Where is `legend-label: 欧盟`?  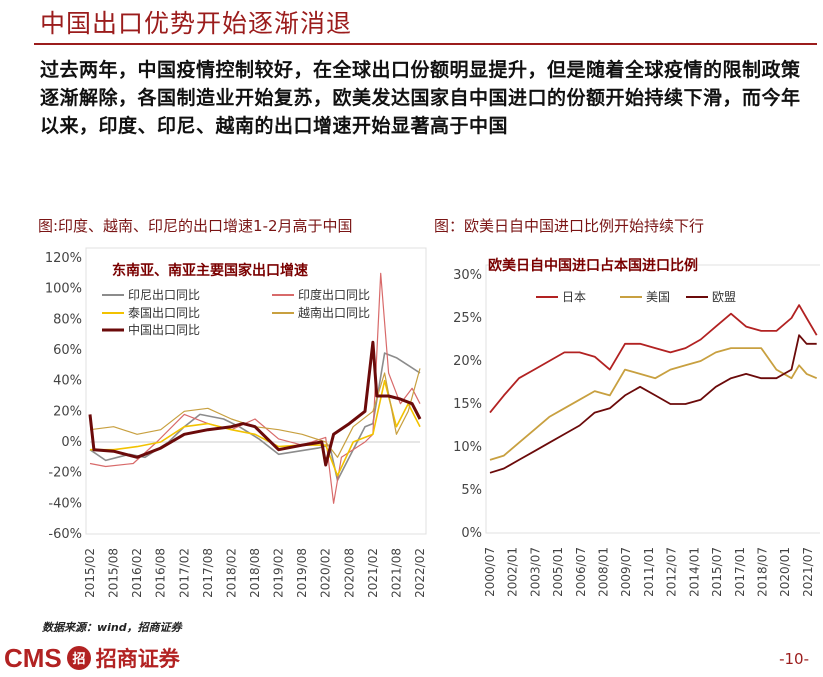 legend-label: 欧盟 is located at coordinates (724, 297).